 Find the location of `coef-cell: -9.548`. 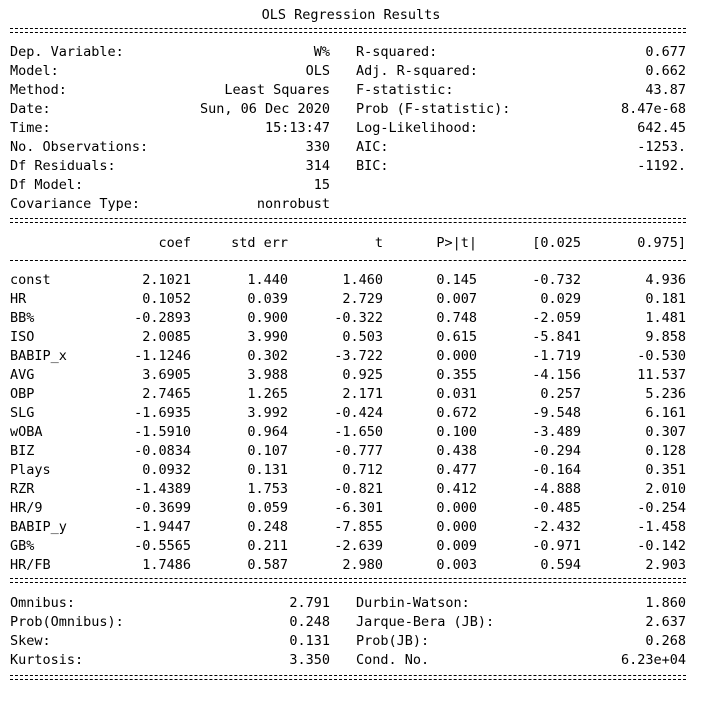

coef-cell: -9.548 is located at coordinates (556, 413).